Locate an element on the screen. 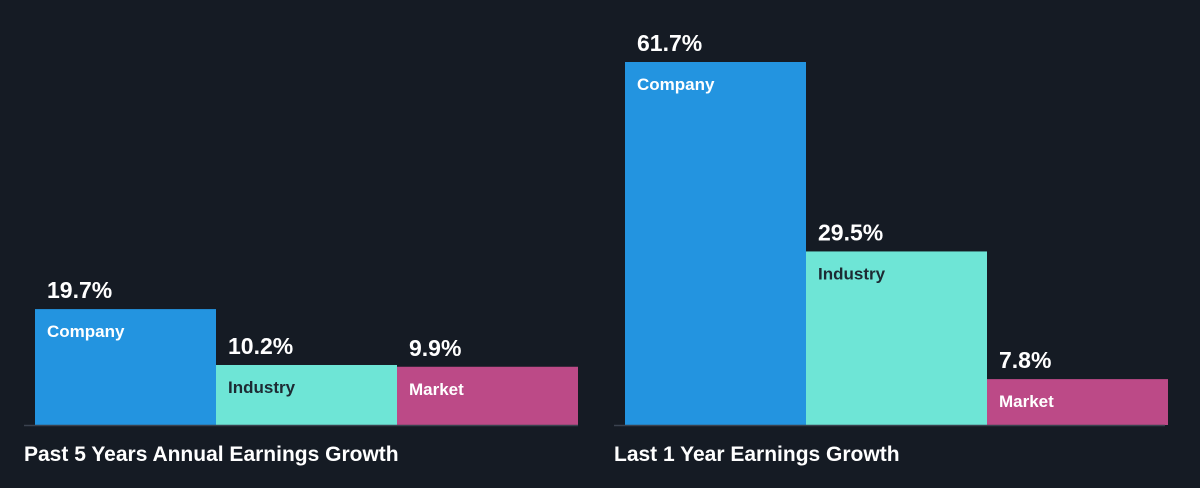  value-label: 9.9% is located at coordinates (435, 348).